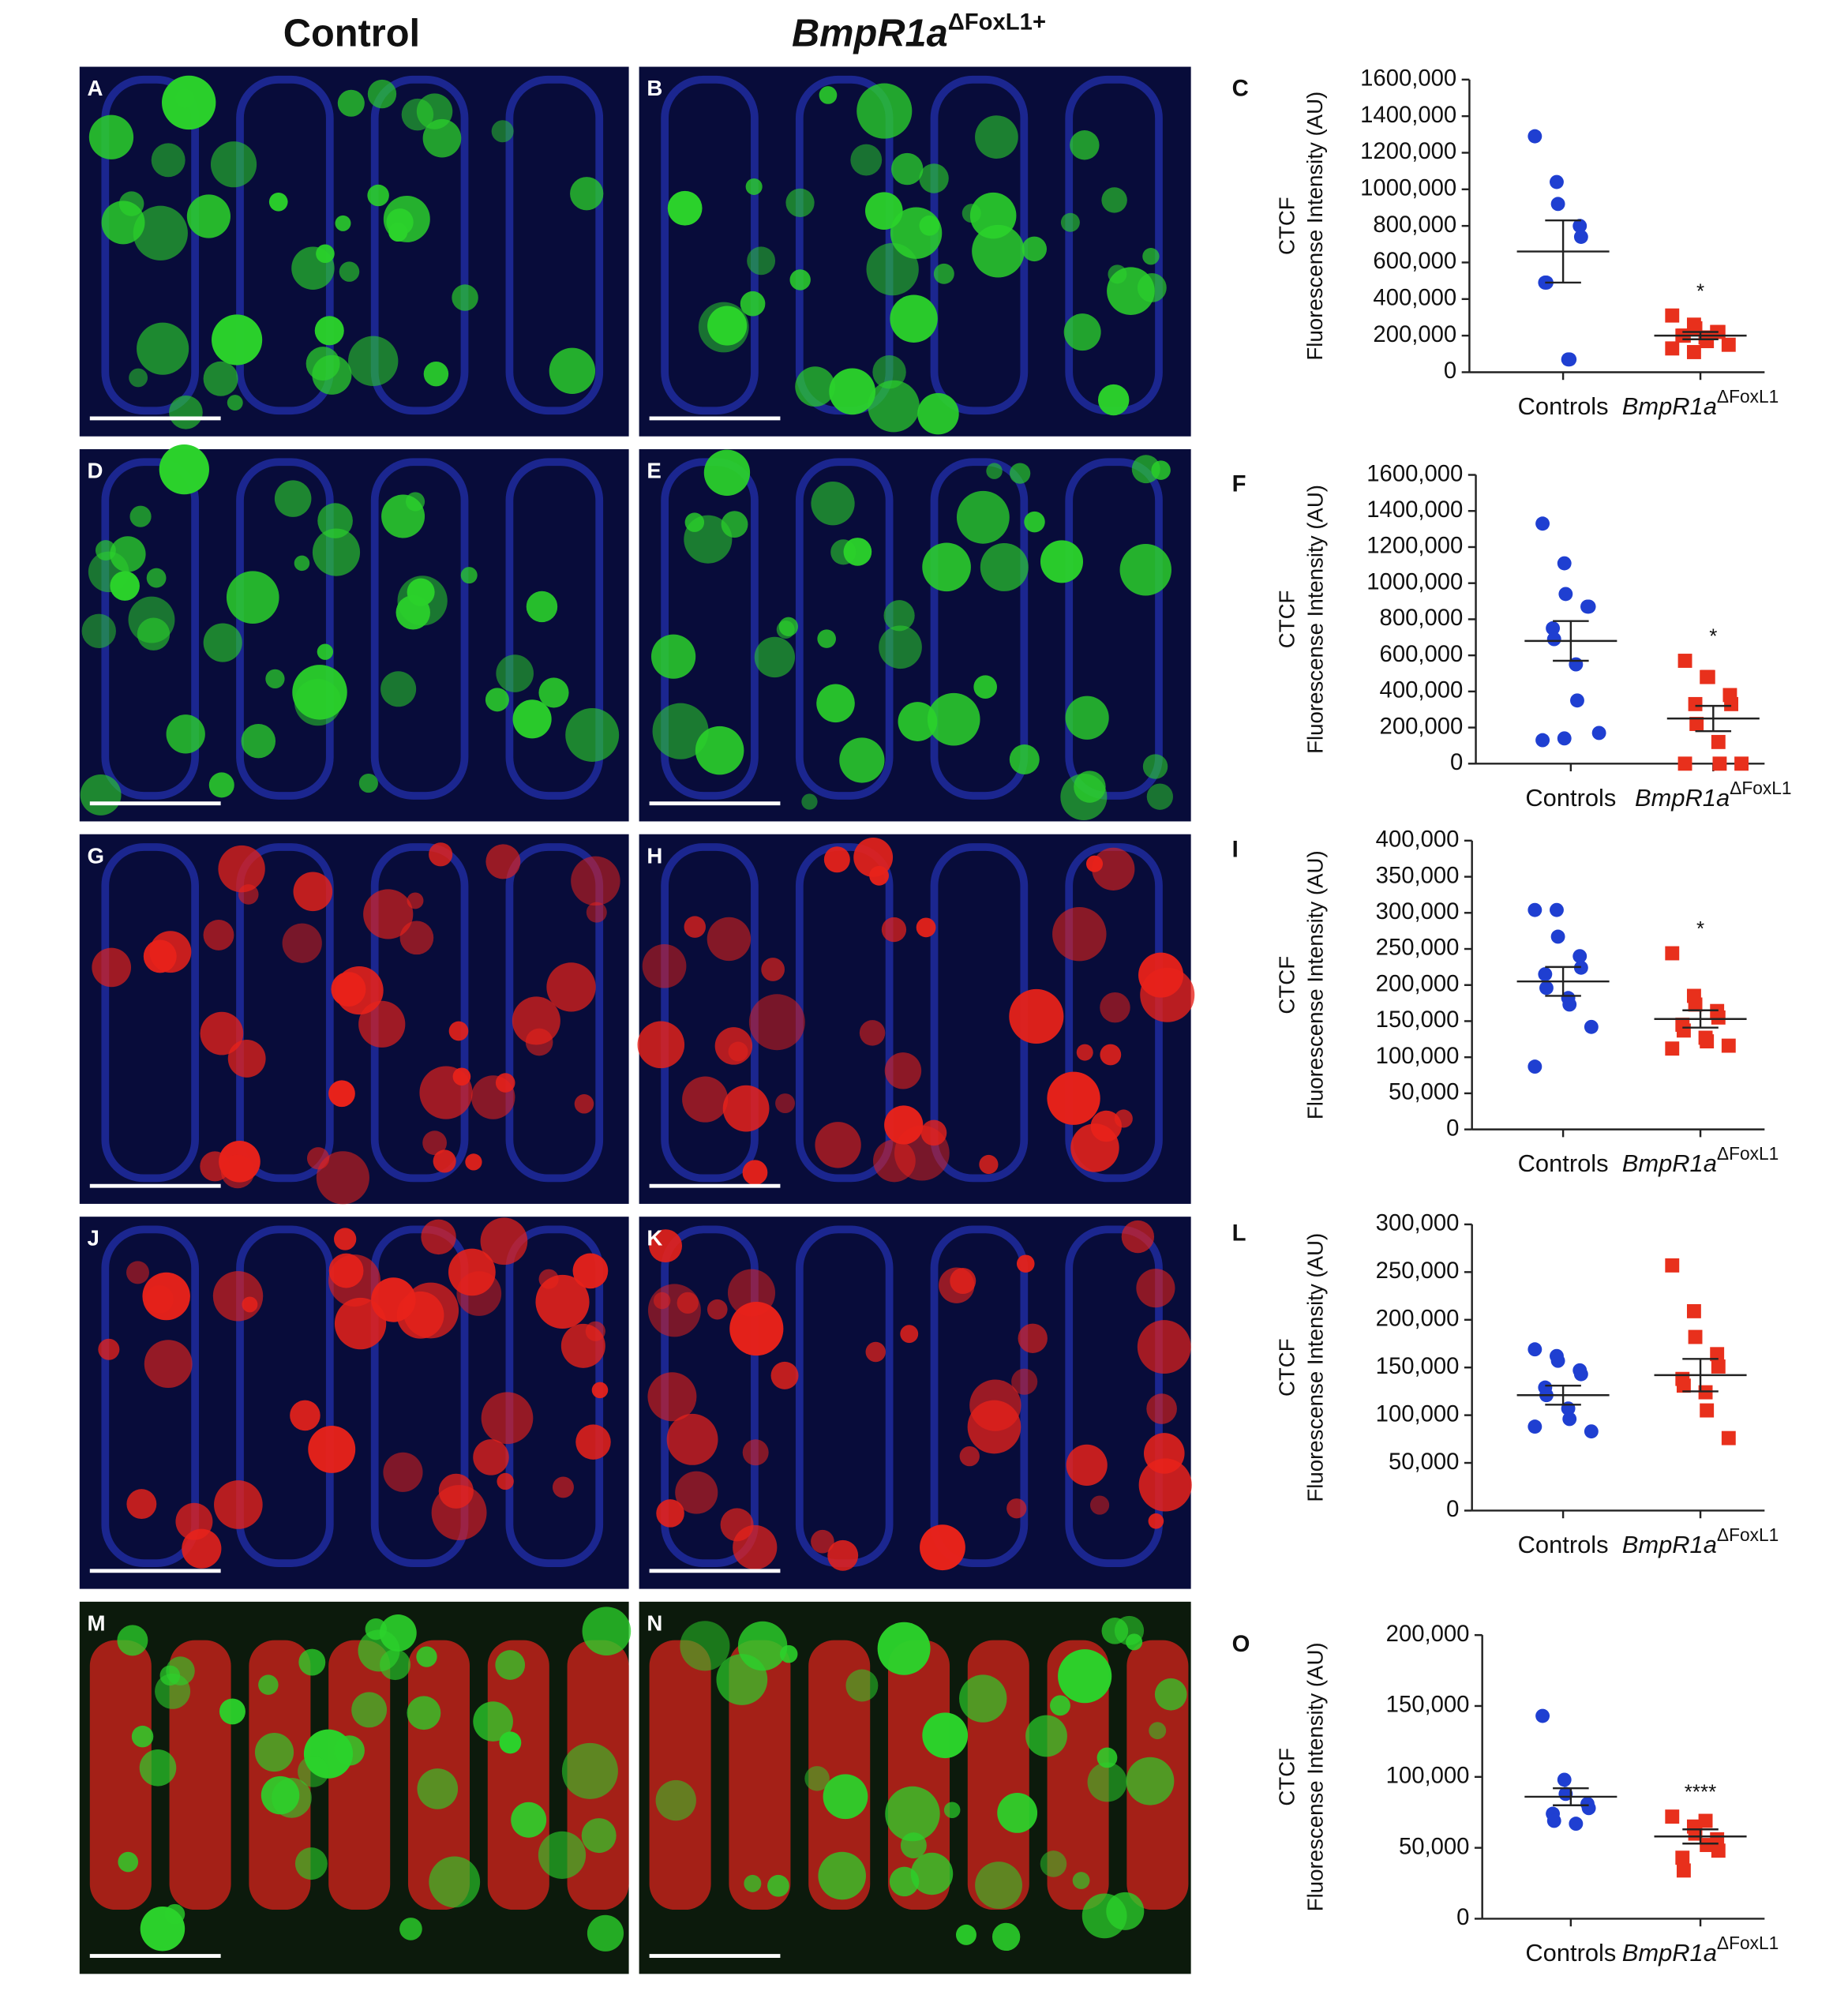 This screenshot has height=2006, width=1848. Describe the element at coordinates (1428, 1705) in the screenshot. I see `y-tick-label: 150,000` at that location.